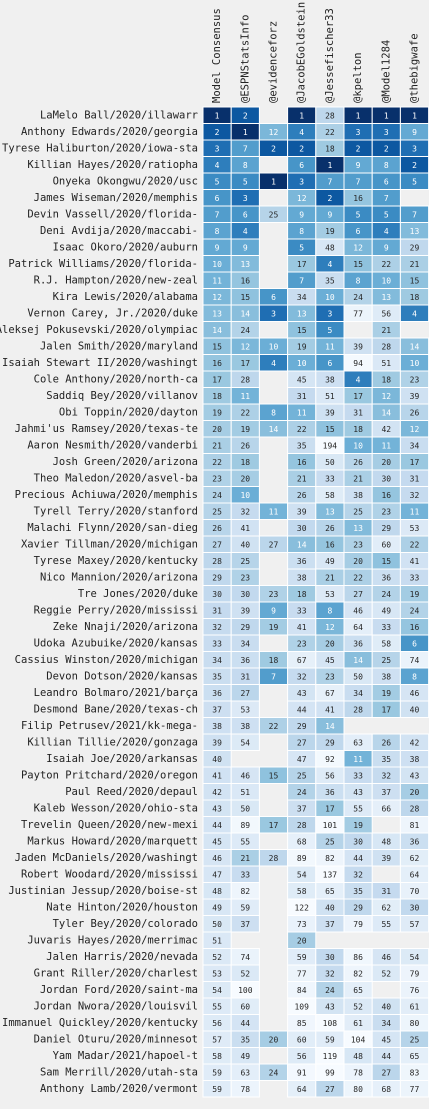  Describe the element at coordinates (415, 693) in the screenshot. I see `cell-label: 46` at that location.